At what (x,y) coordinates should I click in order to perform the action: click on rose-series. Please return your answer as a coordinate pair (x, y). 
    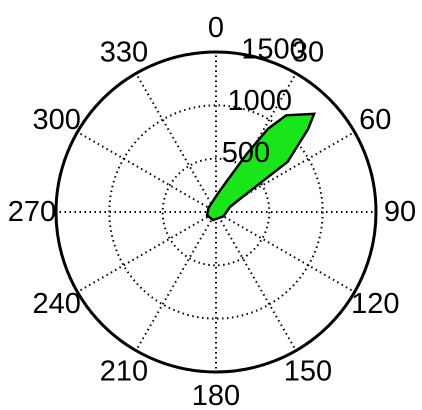
    Looking at the image, I should click on (260, 167).